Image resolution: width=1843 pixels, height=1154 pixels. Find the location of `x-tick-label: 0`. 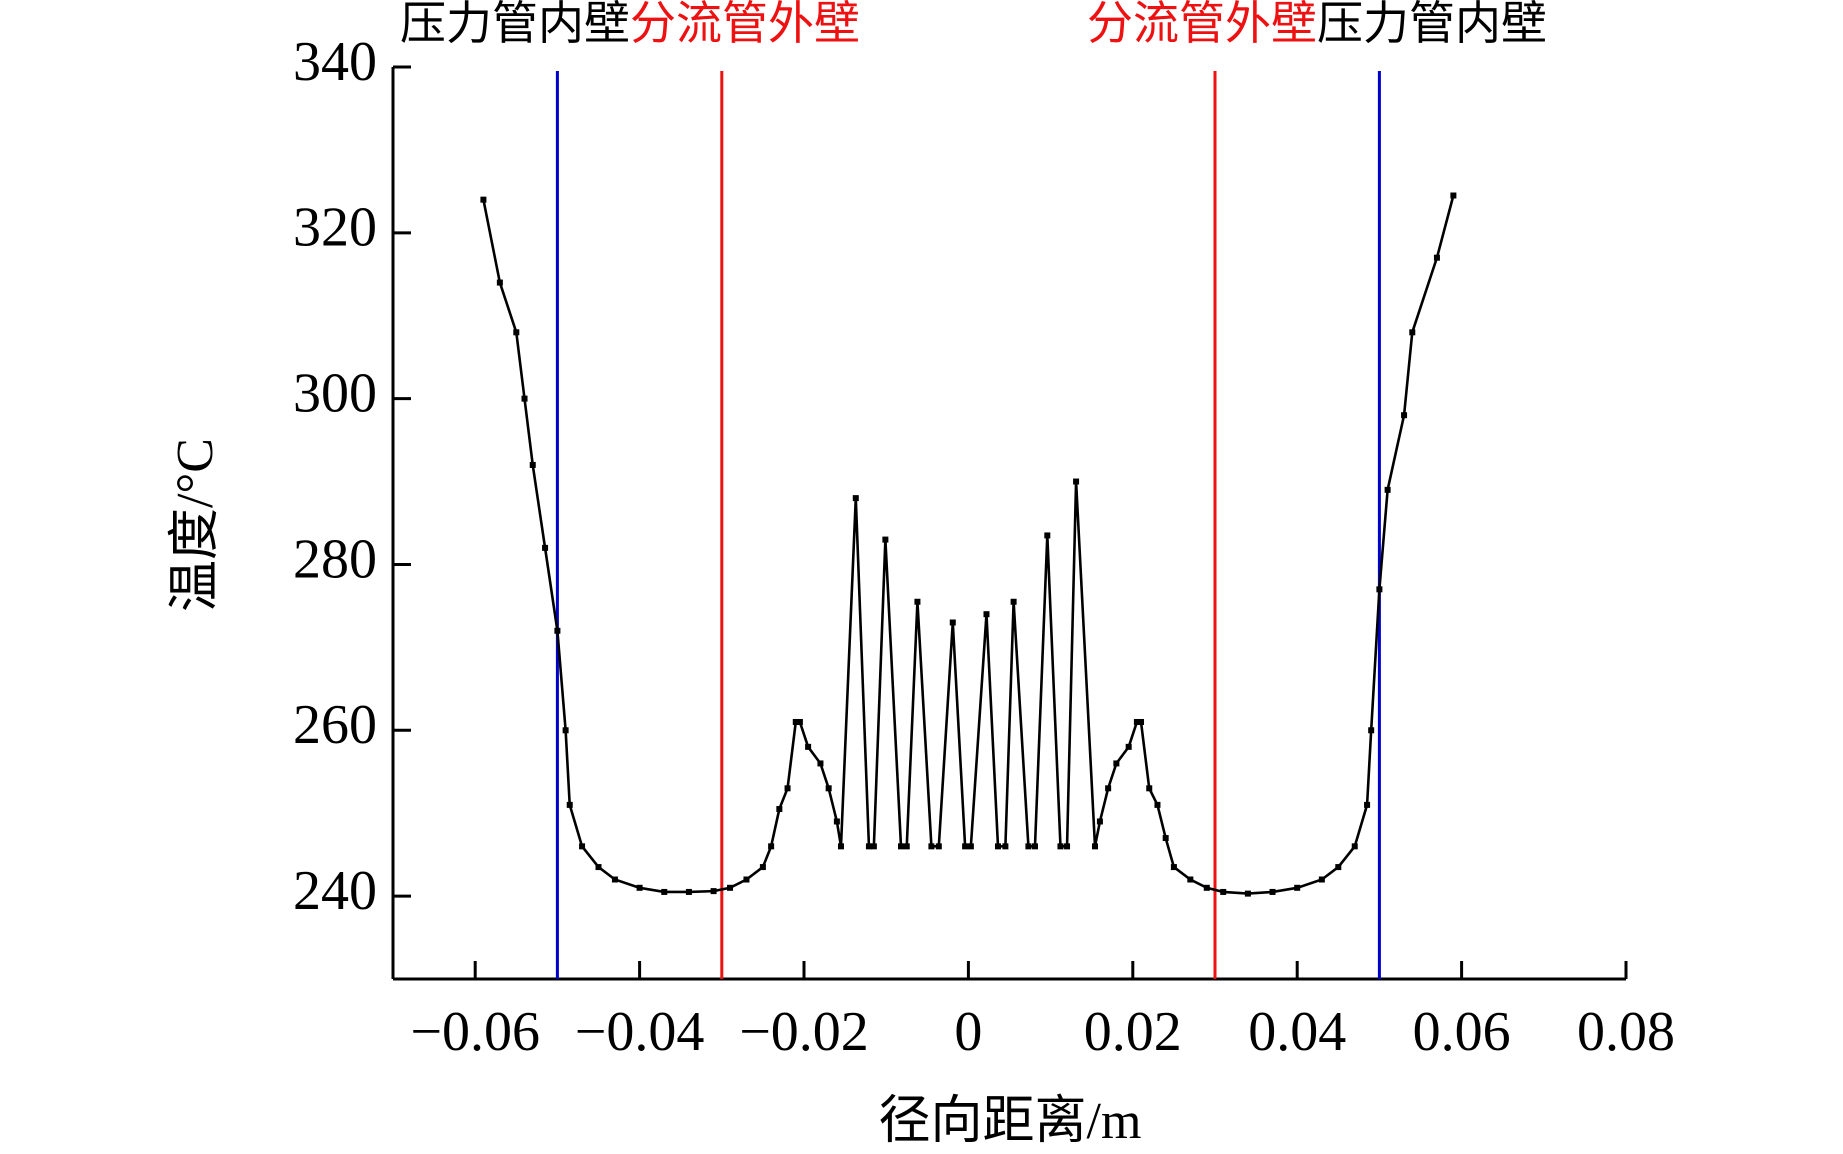

x-tick-label: 0 is located at coordinates (968, 1032).